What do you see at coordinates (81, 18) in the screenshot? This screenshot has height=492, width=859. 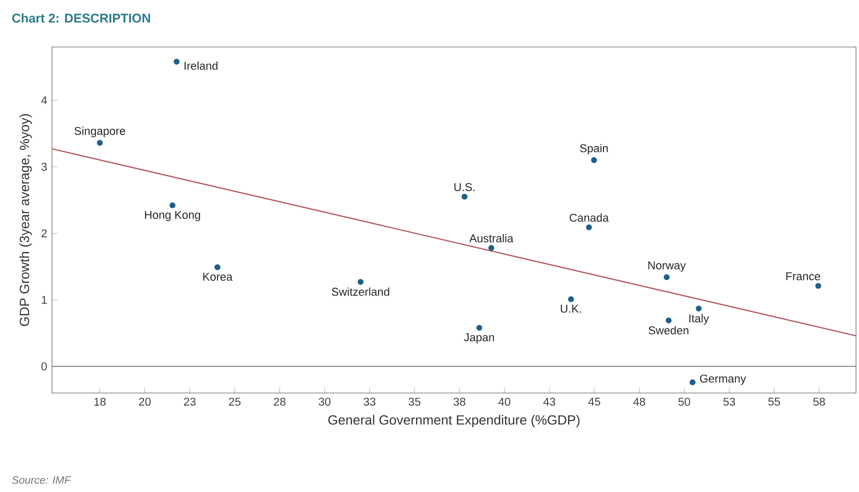 I see `chart-title: Chart 2: DESCRIPTION` at bounding box center [81, 18].